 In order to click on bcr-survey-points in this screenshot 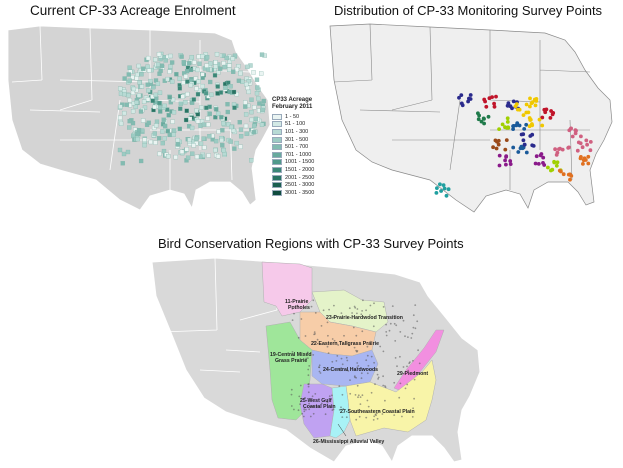, I will do `click(355, 360)`.